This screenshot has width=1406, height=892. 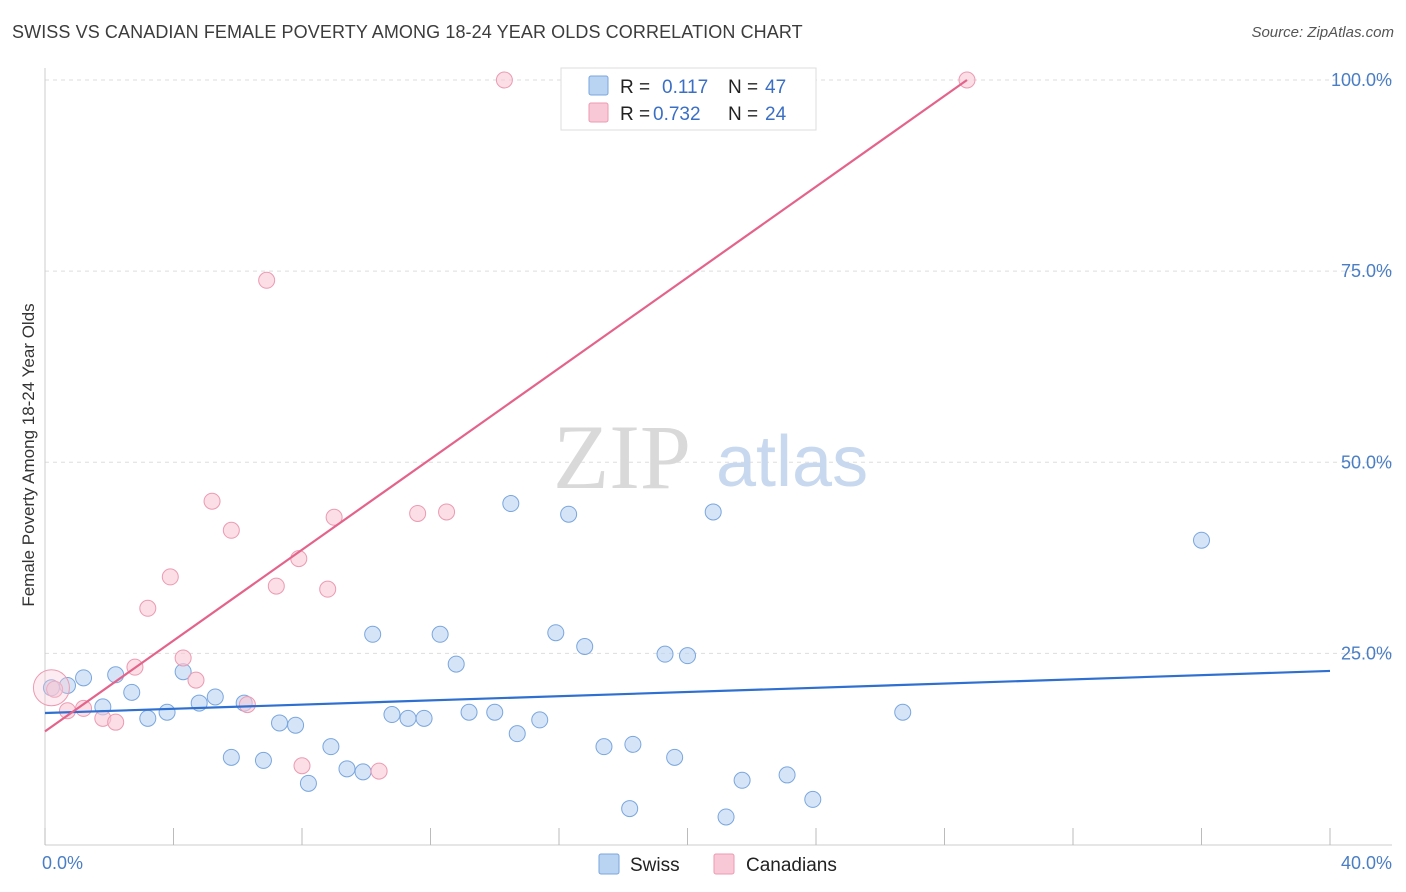 What do you see at coordinates (776, 114) in the screenshot?
I see `legend-canadians-n-value: 24` at bounding box center [776, 114].